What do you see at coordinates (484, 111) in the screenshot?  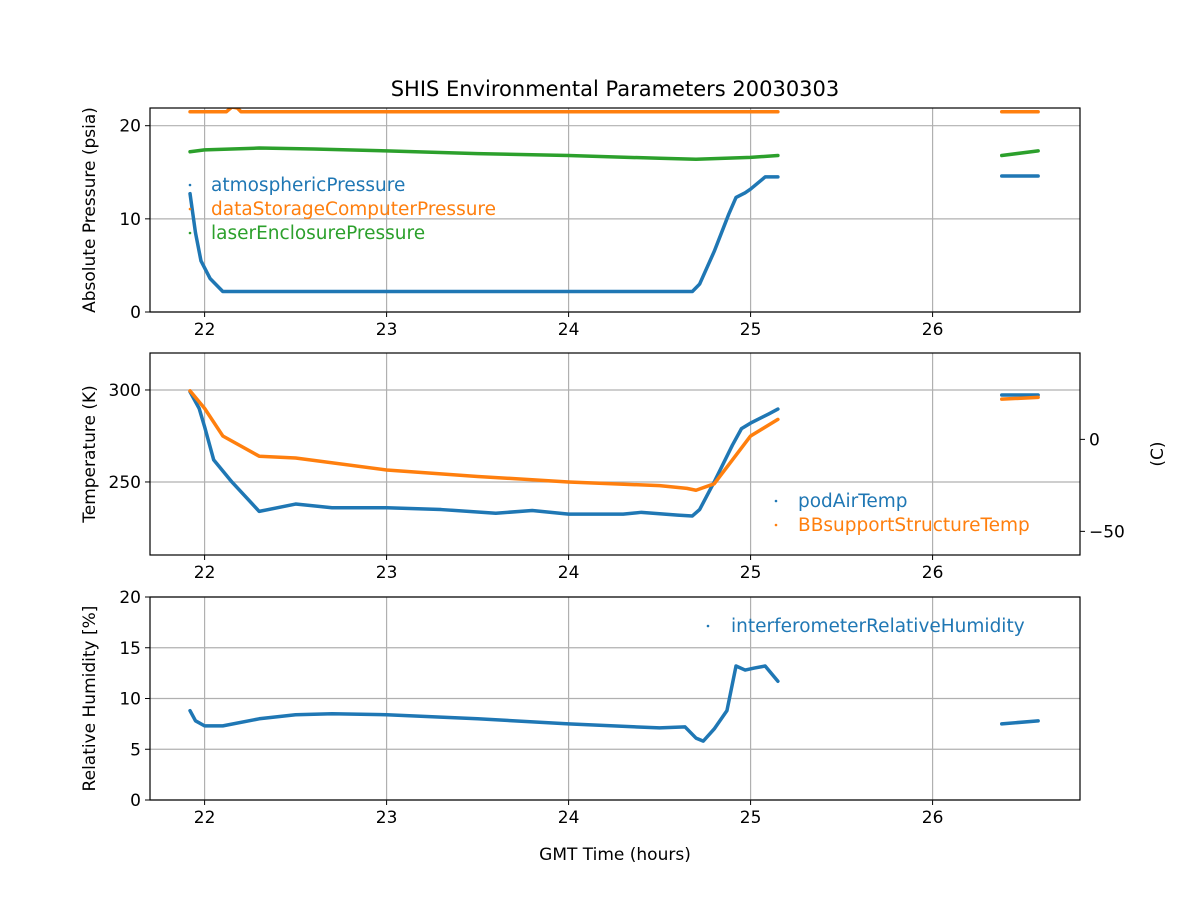 I see `series-dataStorageComputerPressure` at bounding box center [484, 111].